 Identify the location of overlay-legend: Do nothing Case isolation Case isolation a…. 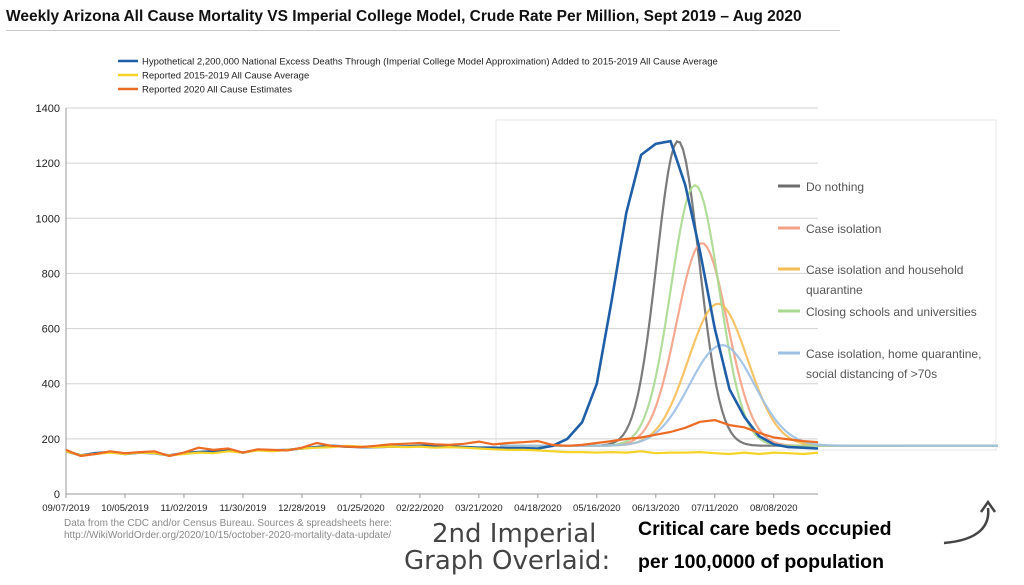
(879, 280).